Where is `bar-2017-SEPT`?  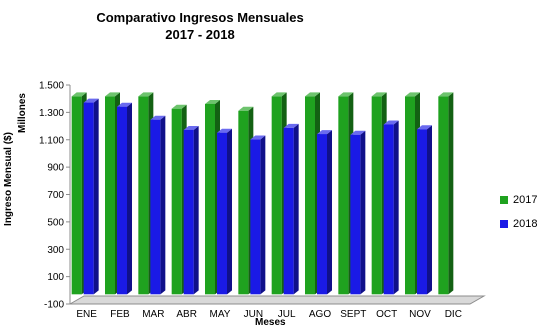
bar-2017-SEPT is located at coordinates (343, 195).